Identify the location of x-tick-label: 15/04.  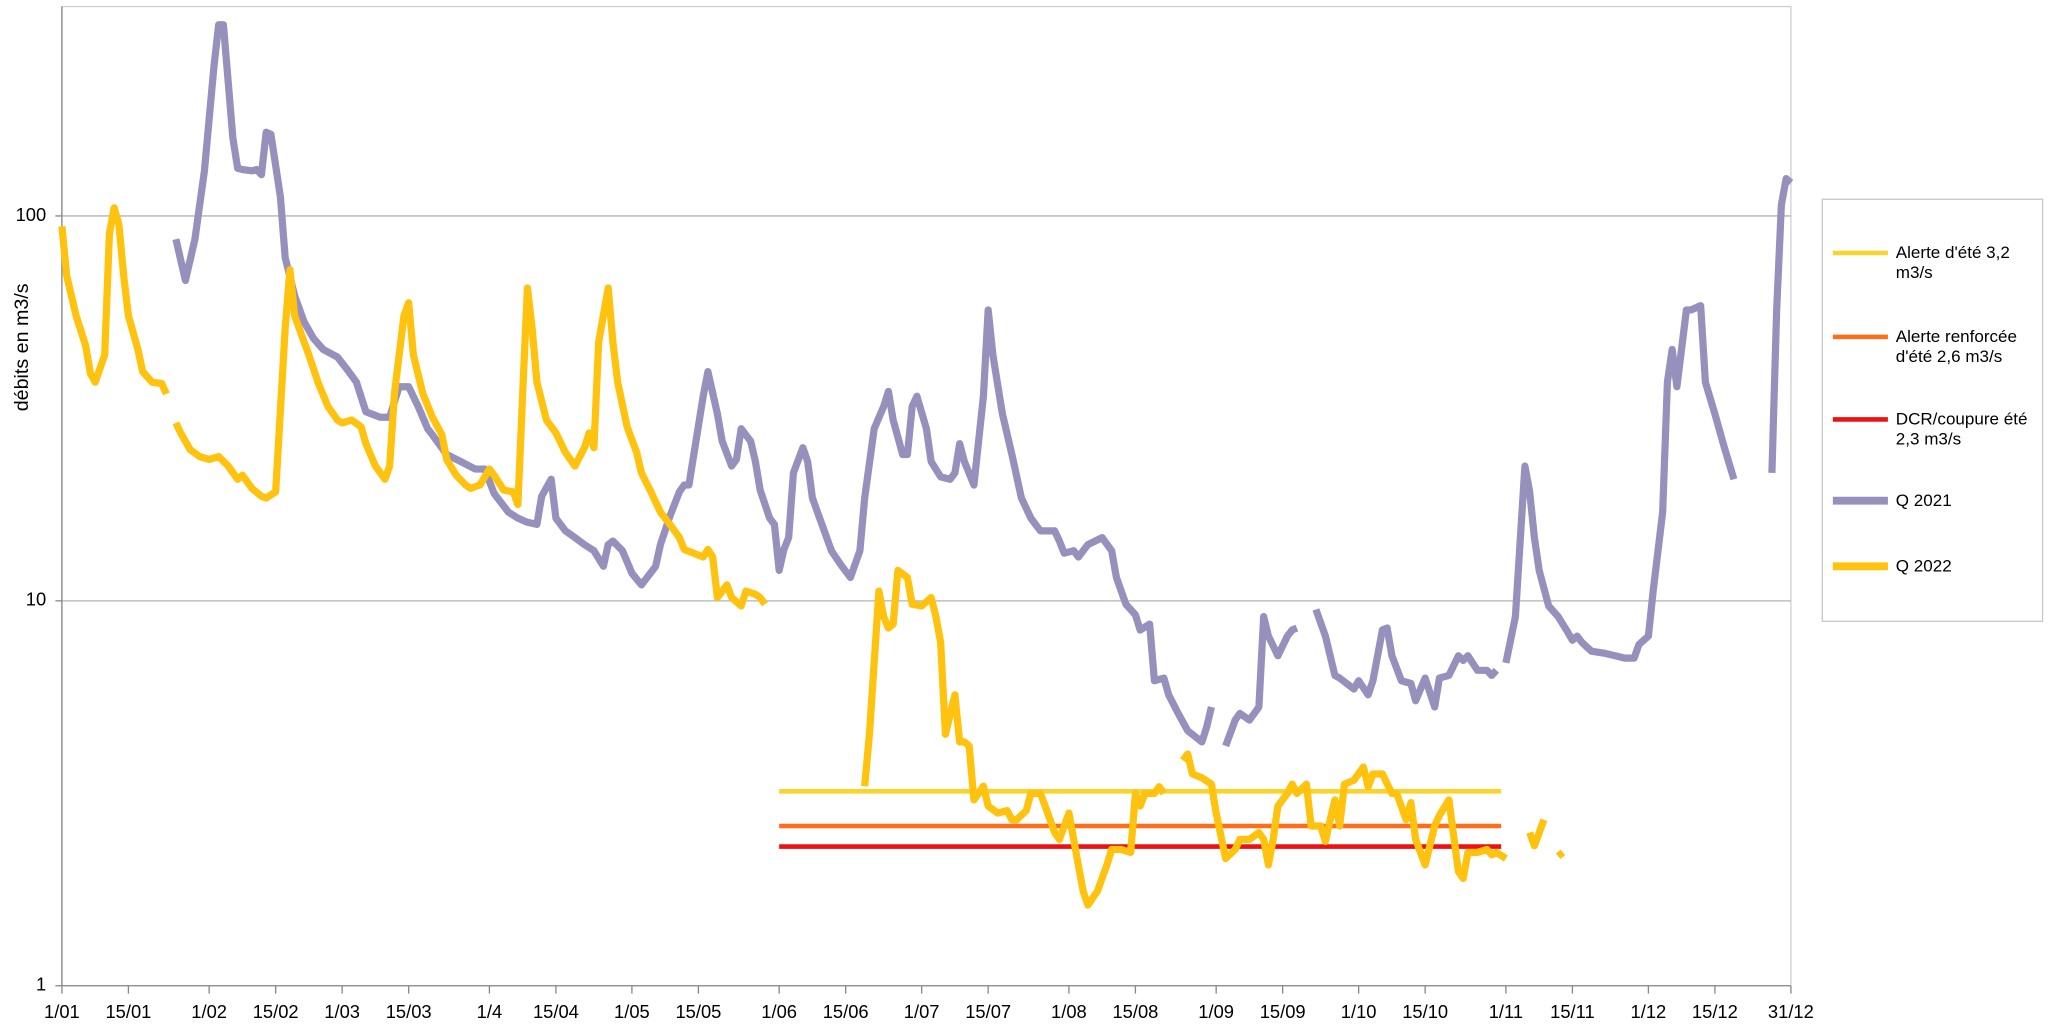
(556, 1011).